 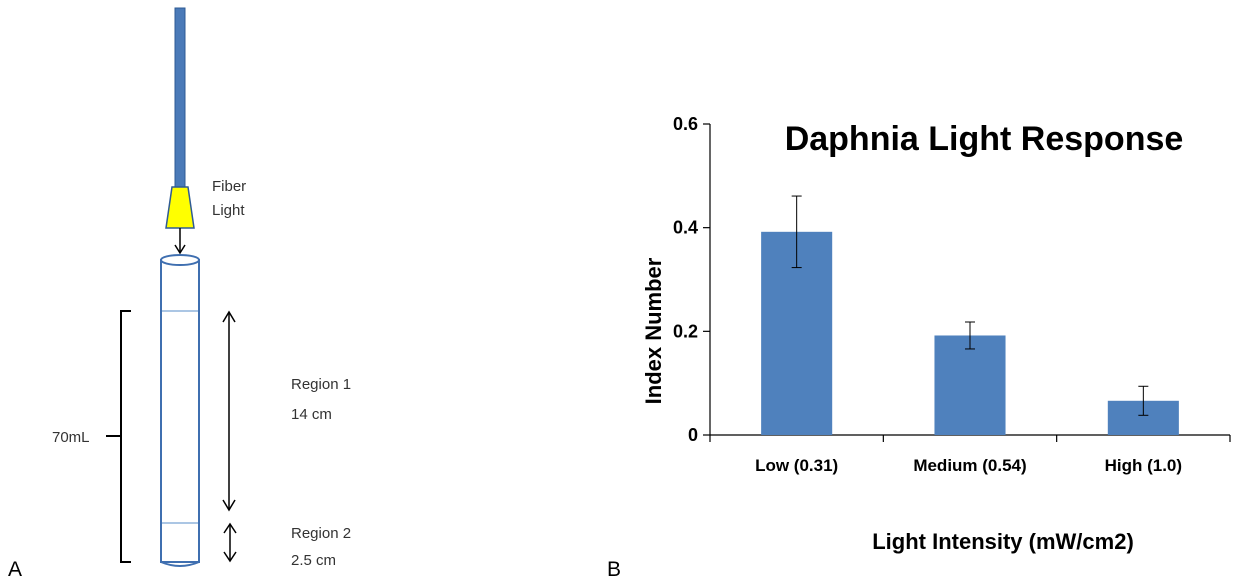 I want to click on category-label: High (1.0), so click(x=1143, y=465).